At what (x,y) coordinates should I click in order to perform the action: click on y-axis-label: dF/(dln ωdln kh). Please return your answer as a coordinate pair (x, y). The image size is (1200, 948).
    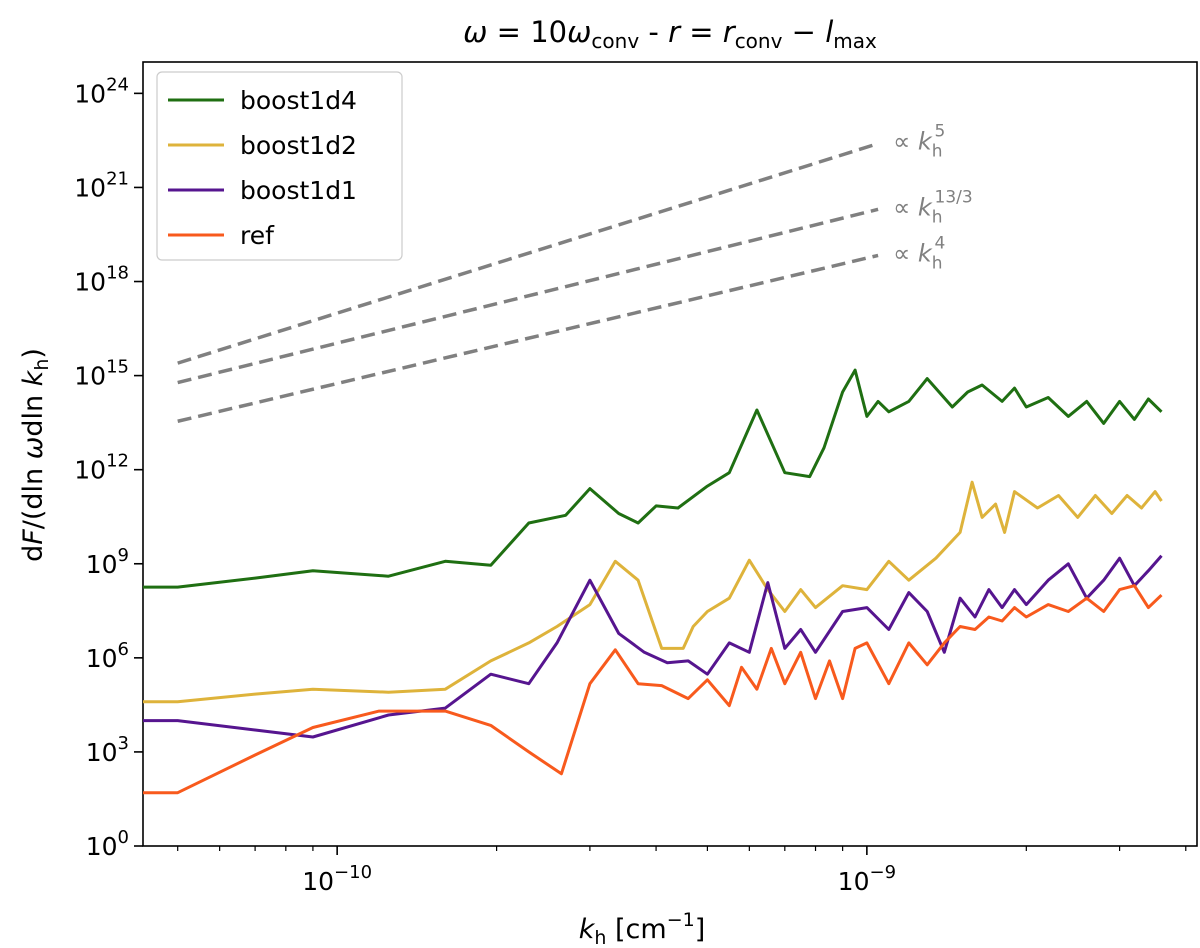
    Looking at the image, I should click on (35, 455).